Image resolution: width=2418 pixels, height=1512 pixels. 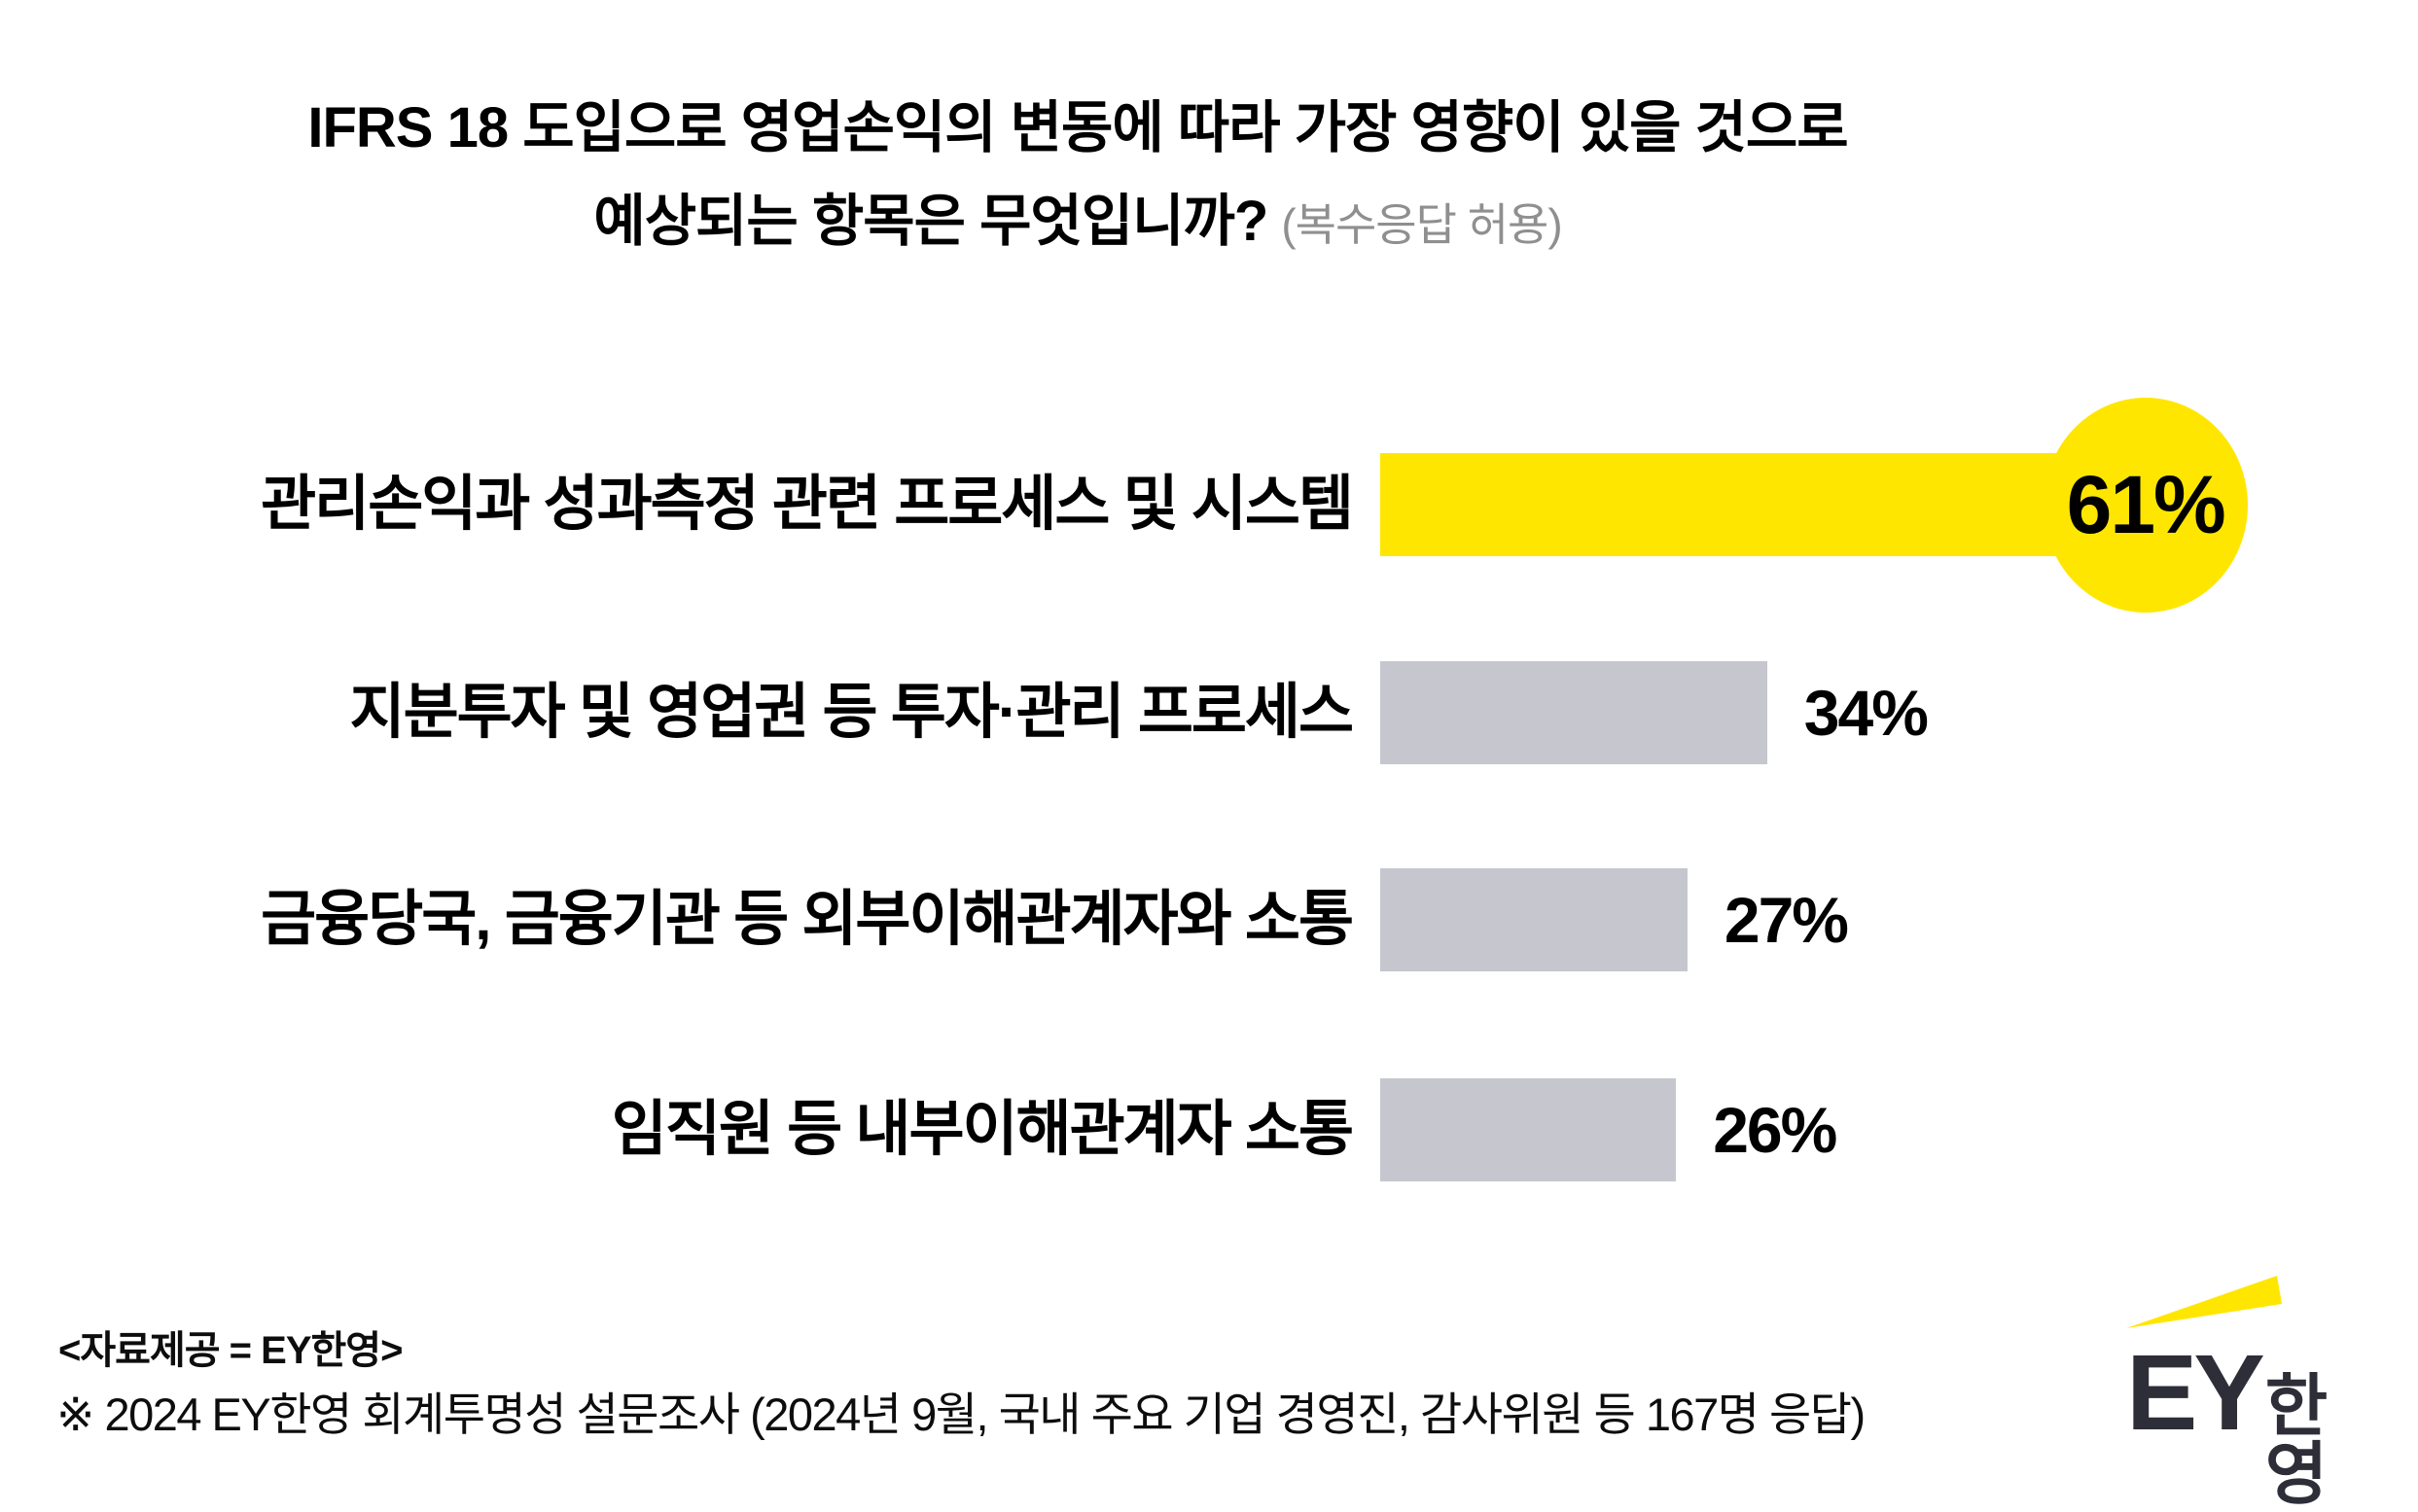 I want to click on value-bubble: 61%, so click(x=2145, y=505).